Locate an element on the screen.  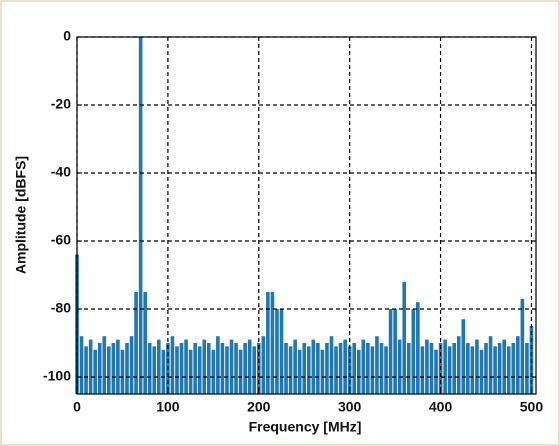
x-tick-label: 300 is located at coordinates (350, 407).